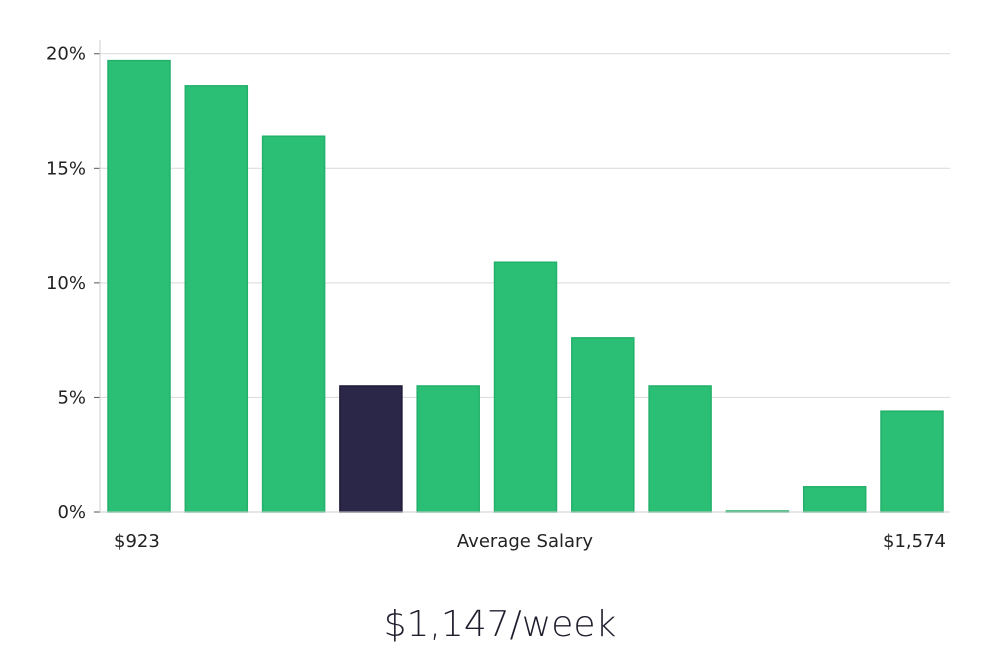 The height and width of the screenshot is (660, 1000). I want to click on y-axis: 0% 5% 10% 15% 20%, so click(73, 283).